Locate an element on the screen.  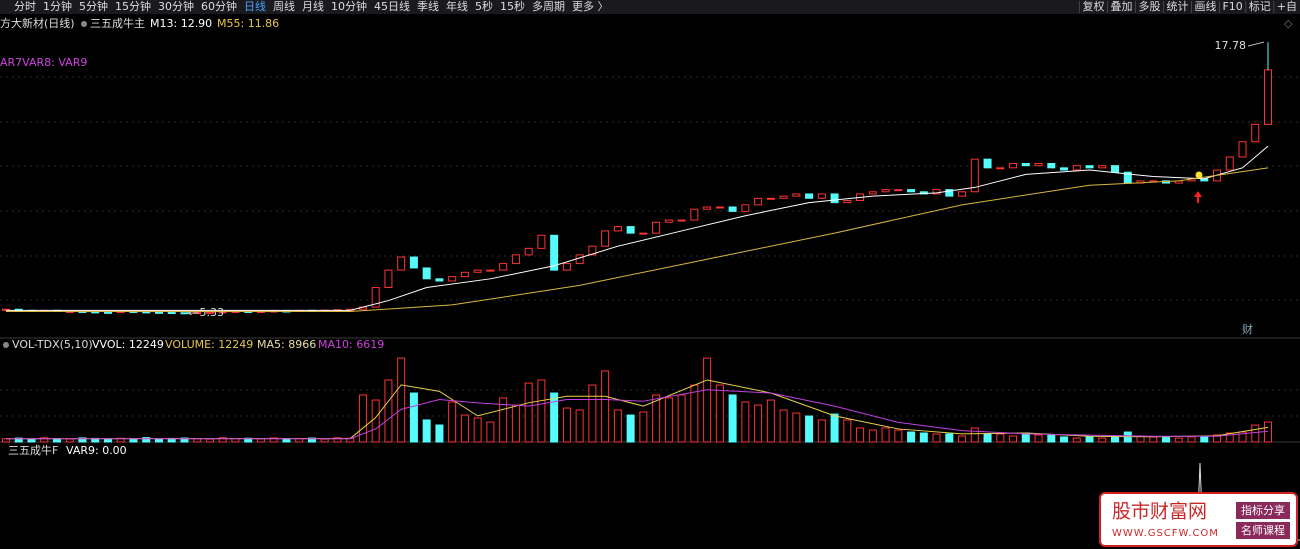
toolbar-item: 更多 〉 is located at coordinates (590, 6).